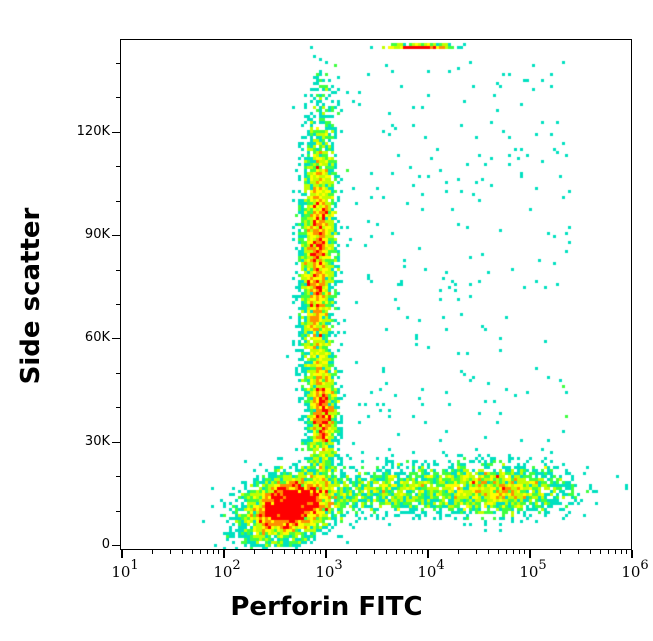 The height and width of the screenshot is (641, 653). Describe the element at coordinates (134, 565) in the screenshot. I see `x-tick-exponent: 1` at that location.